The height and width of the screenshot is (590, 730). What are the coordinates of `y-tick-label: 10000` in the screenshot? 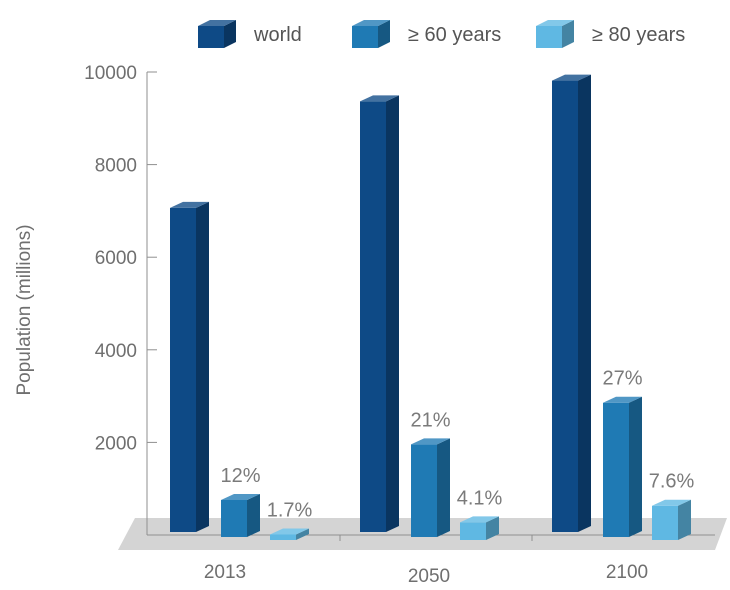 It's located at (110, 73).